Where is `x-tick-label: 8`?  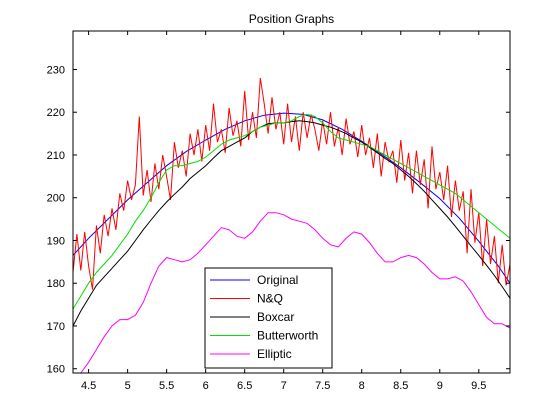 x-tick-label: 8 is located at coordinates (362, 386).